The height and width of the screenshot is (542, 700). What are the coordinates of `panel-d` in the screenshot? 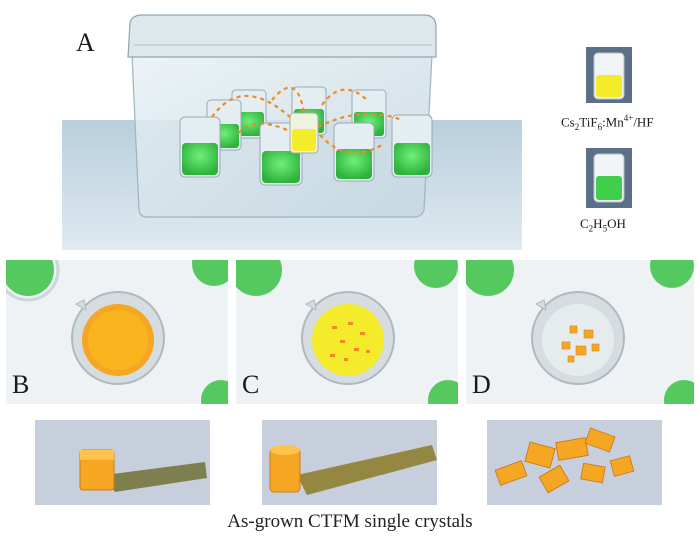 It's located at (580, 332).